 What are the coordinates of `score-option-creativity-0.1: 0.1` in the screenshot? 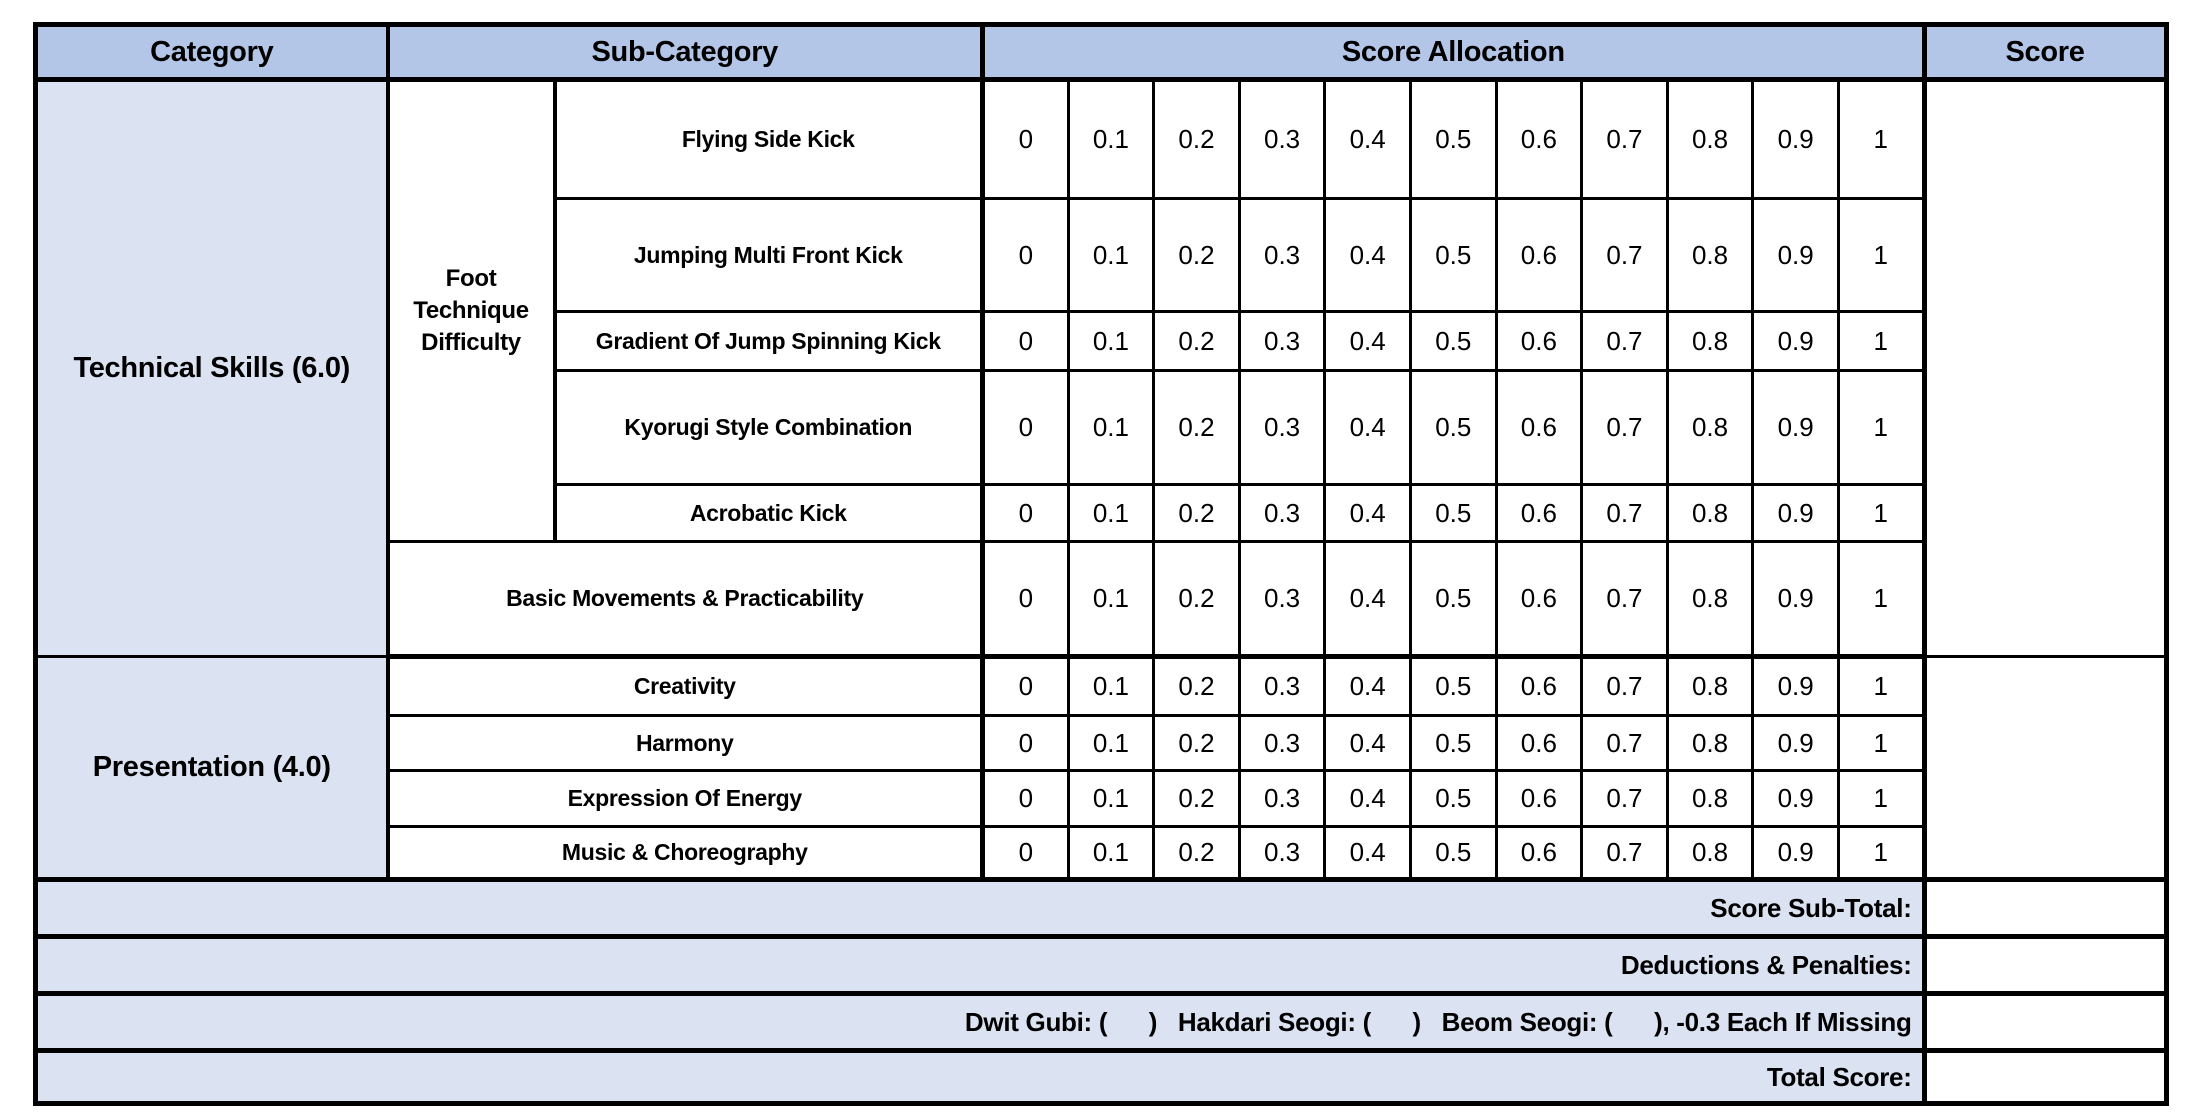 It's located at (1111, 686).